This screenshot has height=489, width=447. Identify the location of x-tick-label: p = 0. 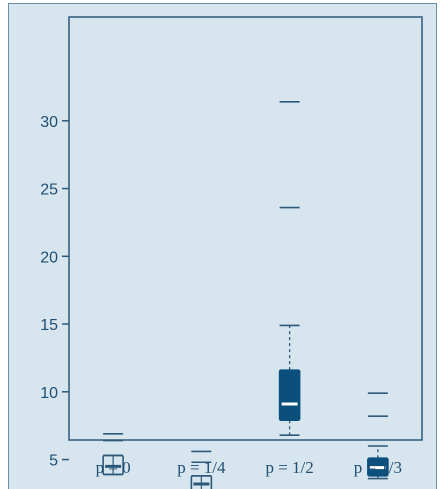
(113, 467).